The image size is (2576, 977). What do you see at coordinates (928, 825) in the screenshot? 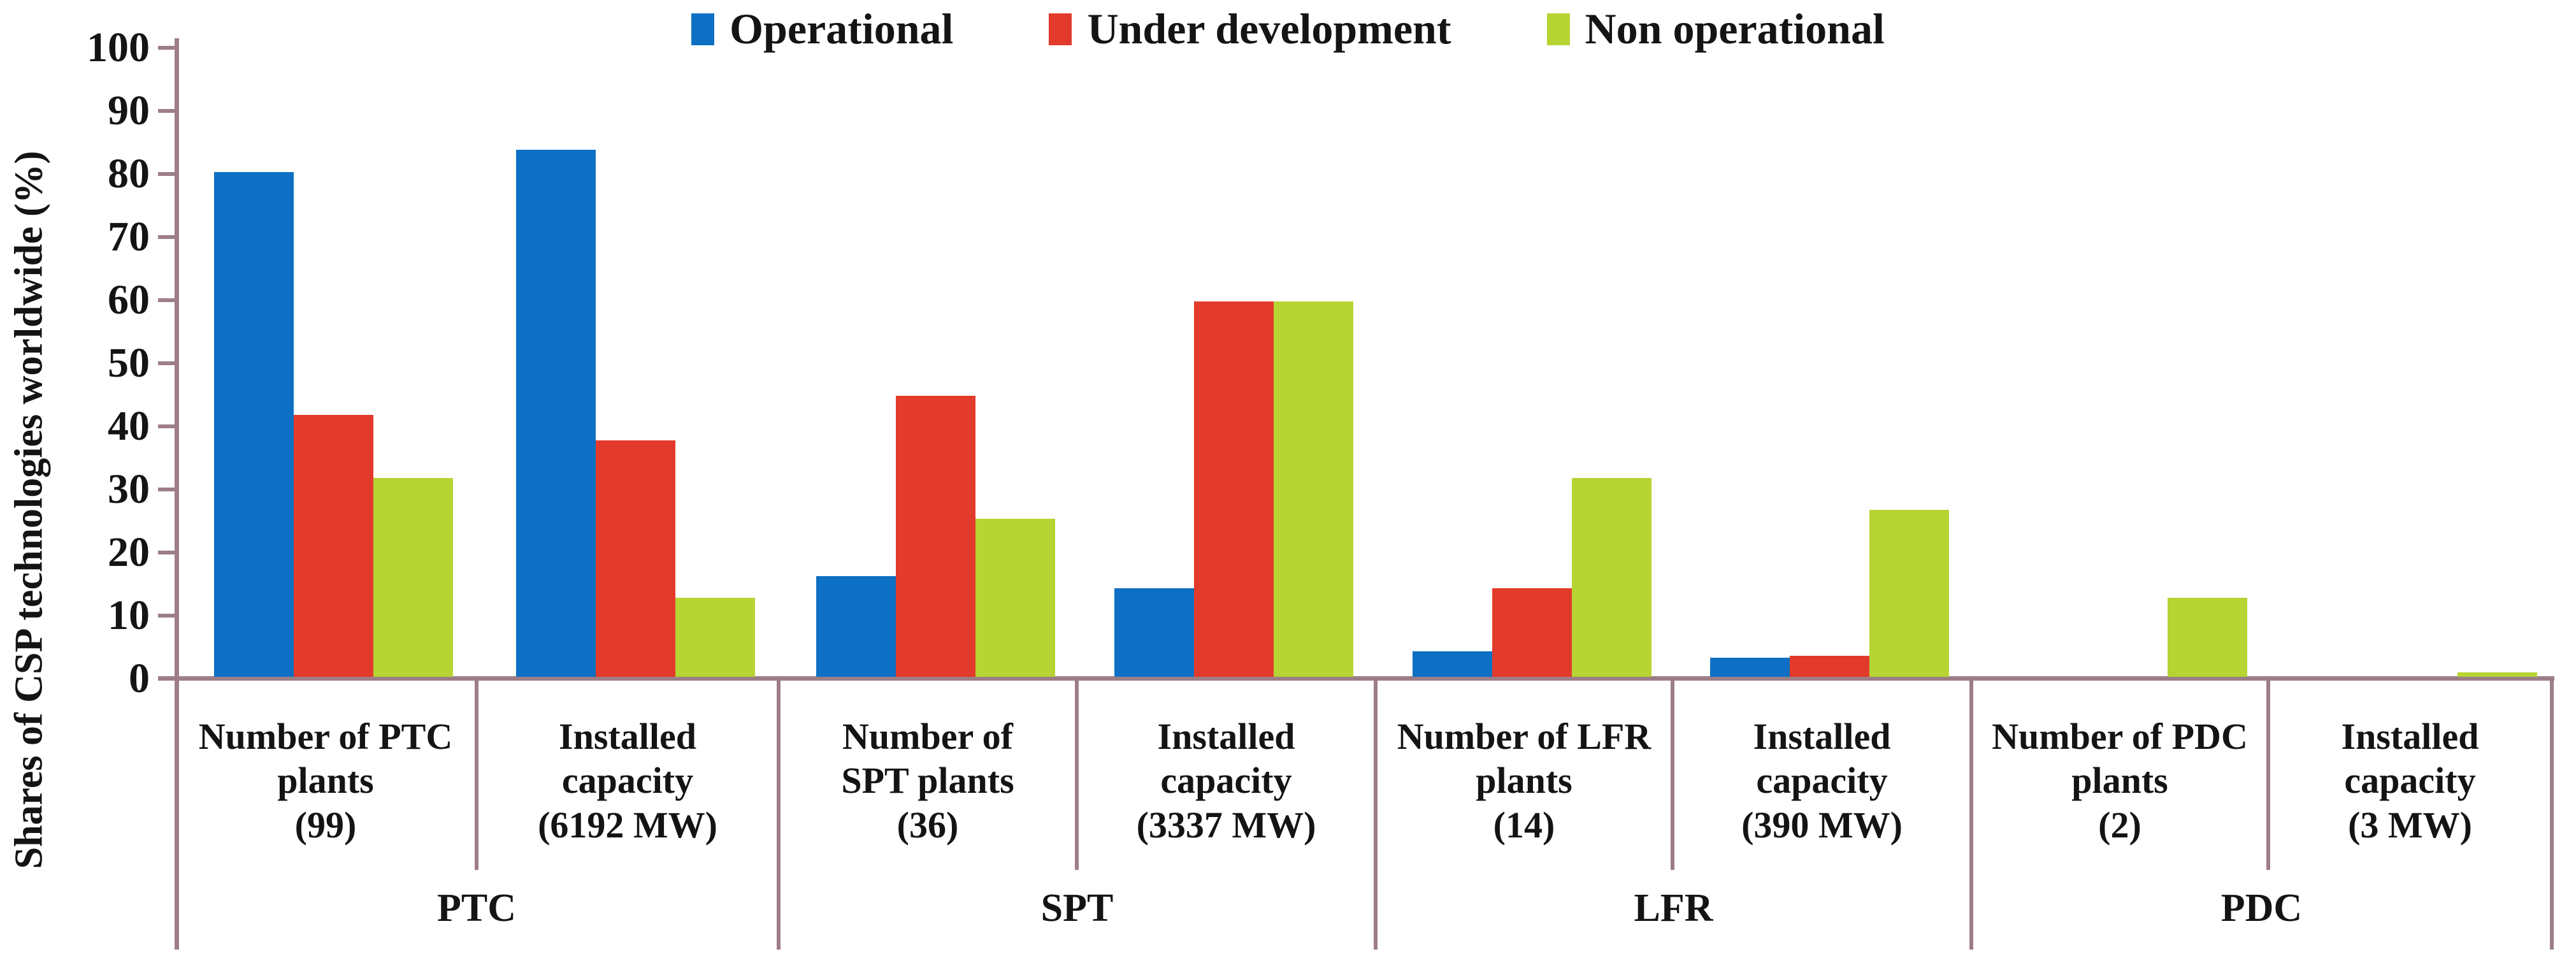
I see `x-category-label-line: (36)` at bounding box center [928, 825].